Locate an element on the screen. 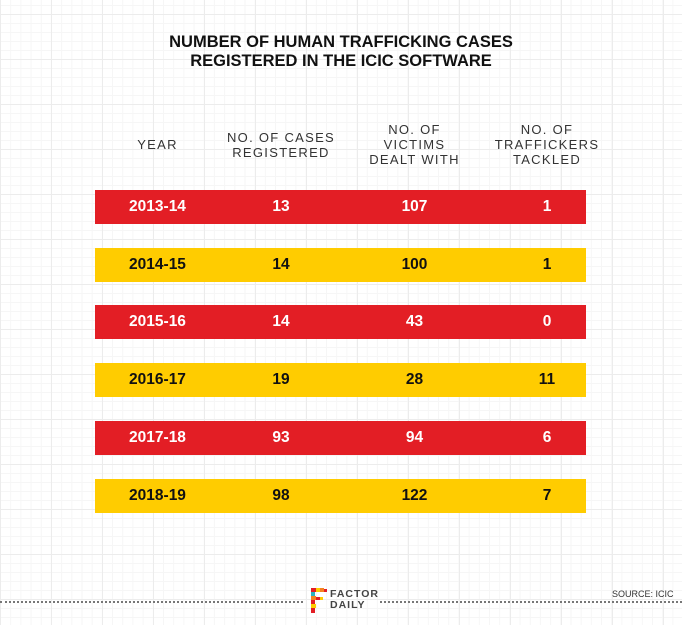 This screenshot has height=625, width=682. column-header-cases: NO. OF CASES REGISTERED is located at coordinates (281, 145).